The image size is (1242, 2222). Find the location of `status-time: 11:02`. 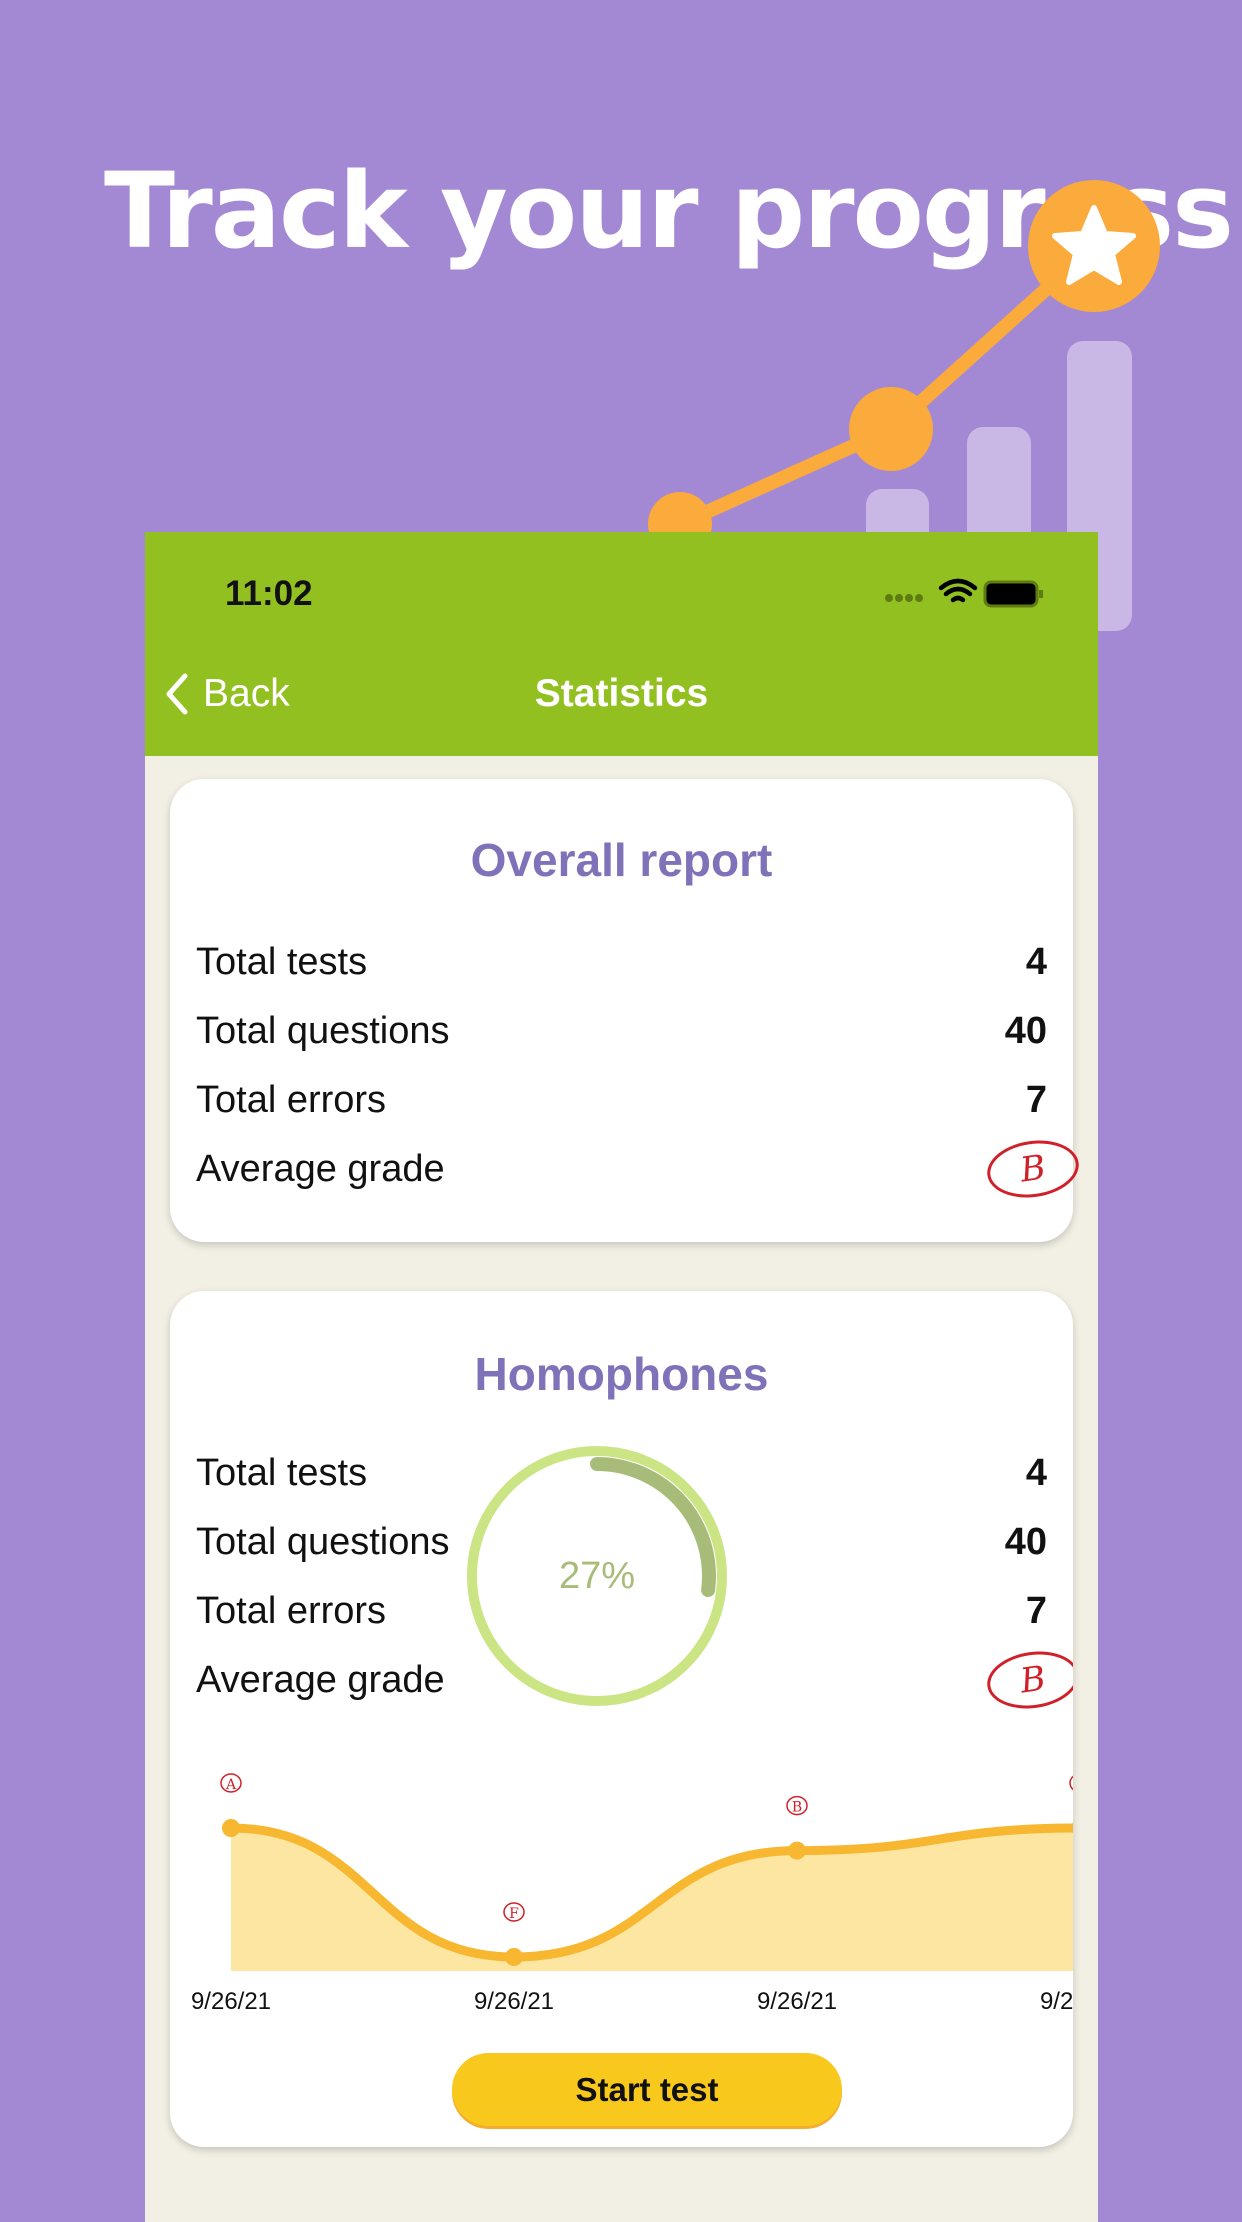

status-time: 11:02 is located at coordinates (269, 593).